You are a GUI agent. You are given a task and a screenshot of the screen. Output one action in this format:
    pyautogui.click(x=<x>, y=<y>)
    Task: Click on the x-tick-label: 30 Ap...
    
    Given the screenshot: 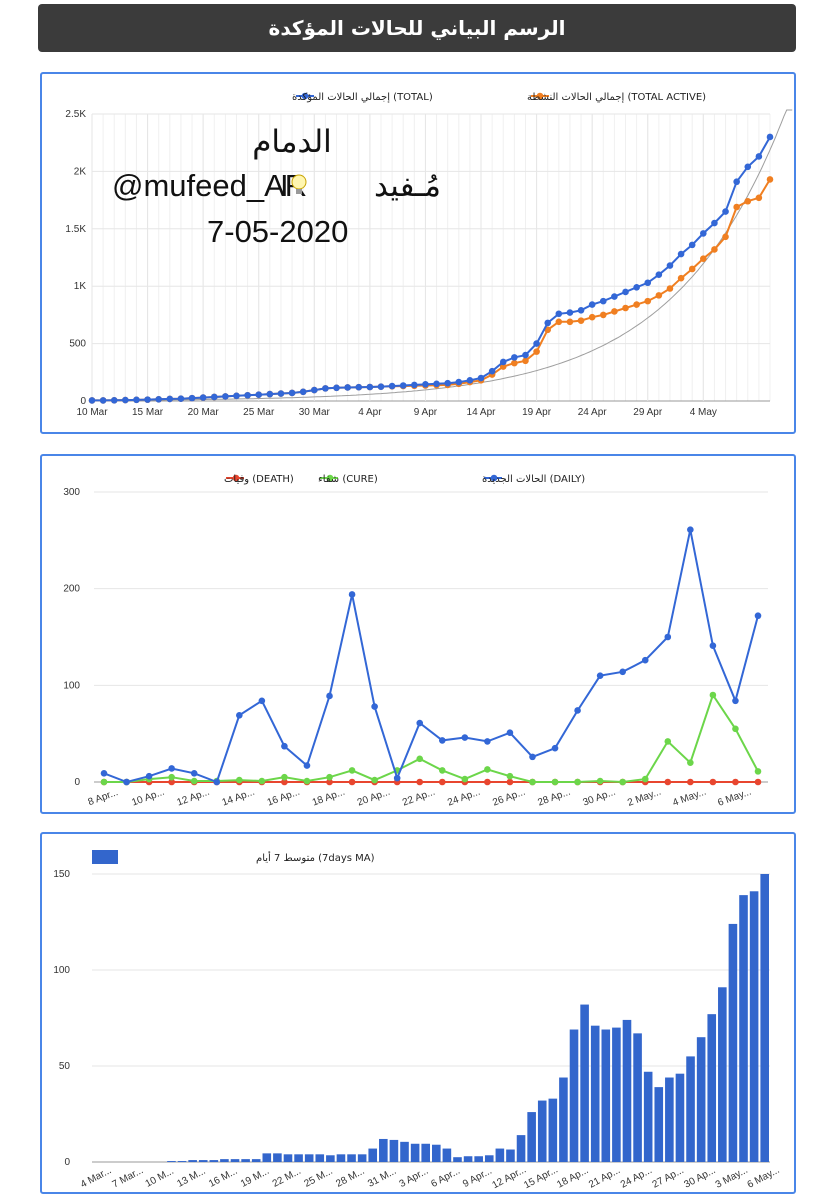 What is the action you would take?
    pyautogui.click(x=599, y=798)
    